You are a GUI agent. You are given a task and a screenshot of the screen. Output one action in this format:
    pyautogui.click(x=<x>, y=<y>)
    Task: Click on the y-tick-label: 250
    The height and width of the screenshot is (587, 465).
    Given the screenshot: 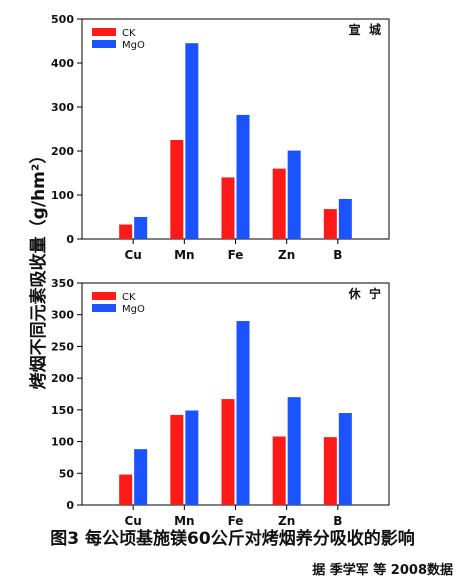 What is the action you would take?
    pyautogui.click(x=62, y=346)
    